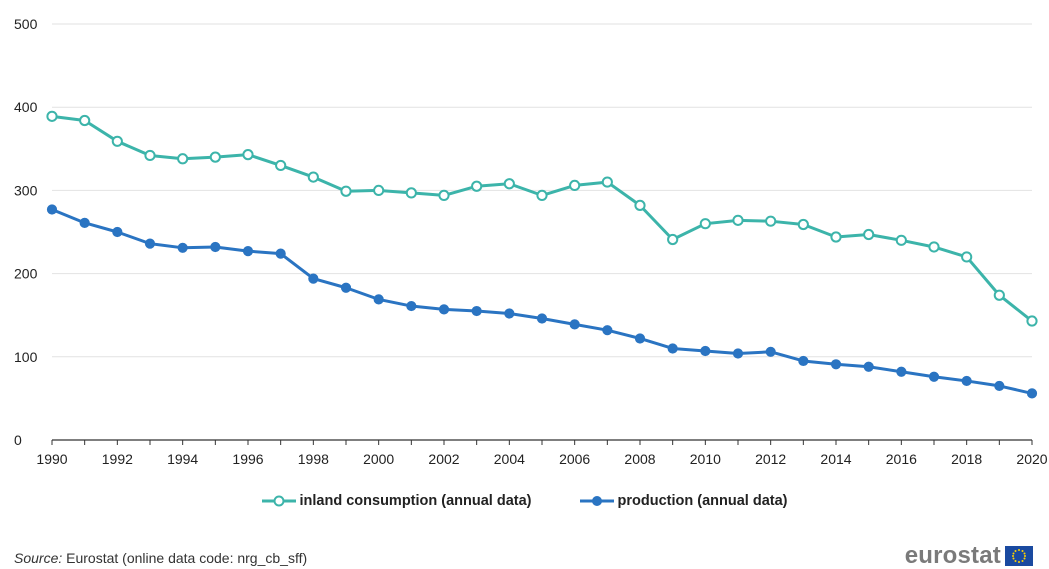 This screenshot has height=569, width=1049. Describe the element at coordinates (415, 501) in the screenshot. I see `legend-label-inland-consumption: inland consumption (annual data)` at that location.